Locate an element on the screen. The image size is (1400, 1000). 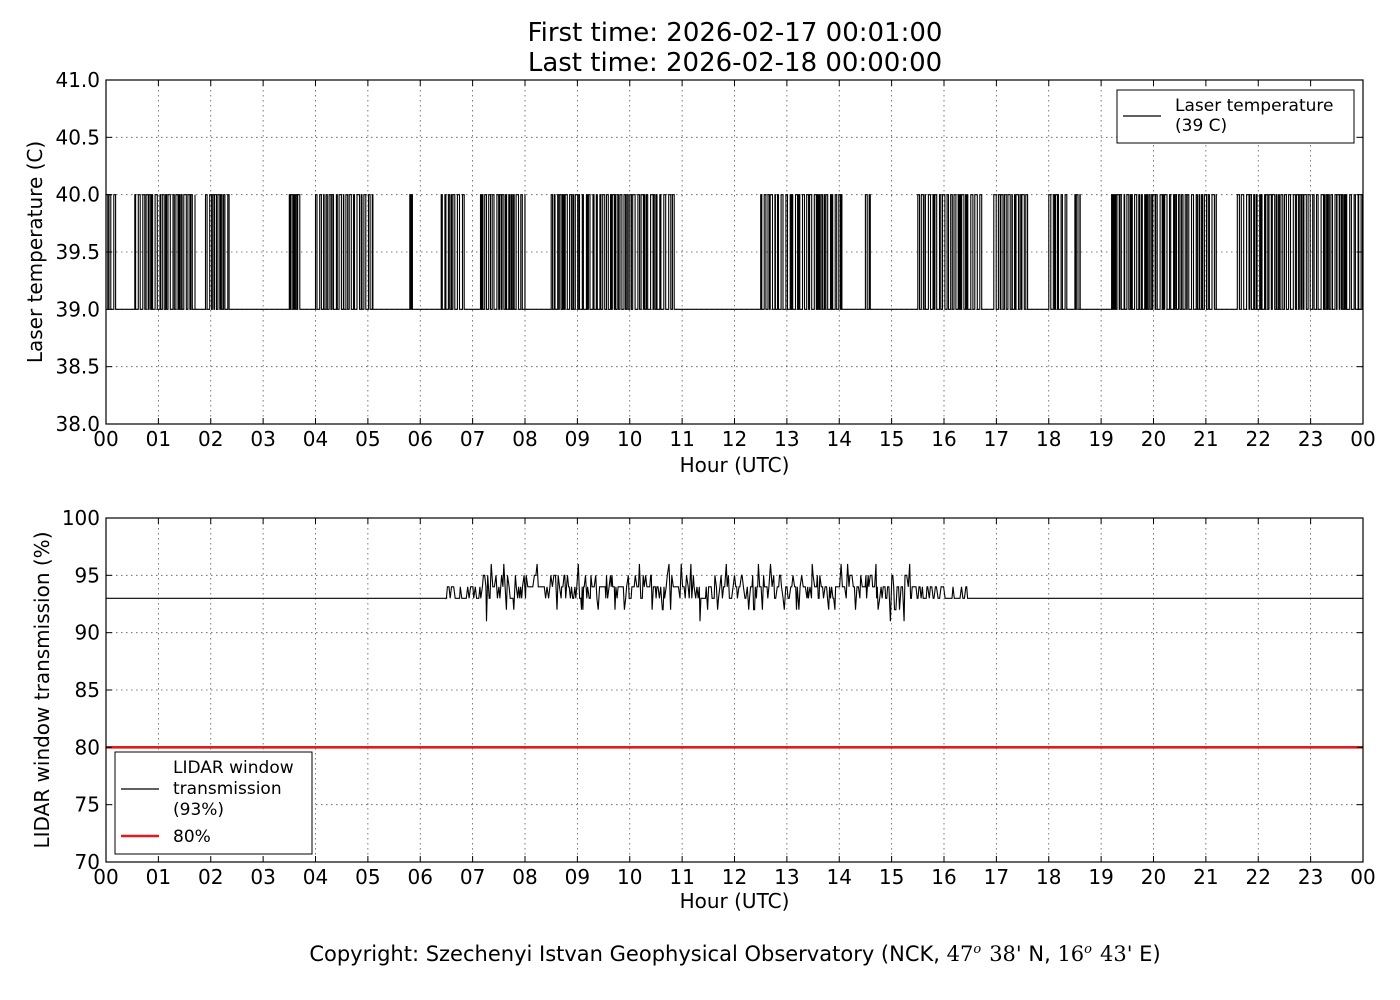
chart-title-last-time: Last time: 2026-02-18 00:00:00 is located at coordinates (735, 63).